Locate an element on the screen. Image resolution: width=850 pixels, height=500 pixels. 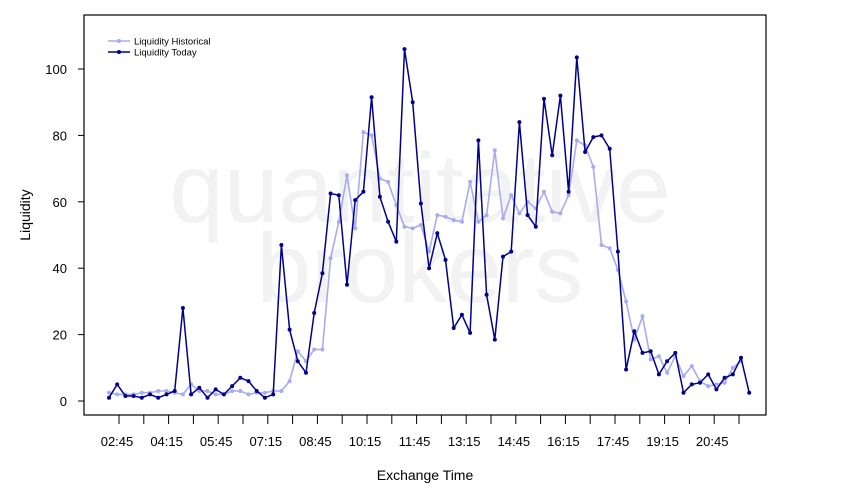
legend-marker-historical is located at coordinates (119, 41).